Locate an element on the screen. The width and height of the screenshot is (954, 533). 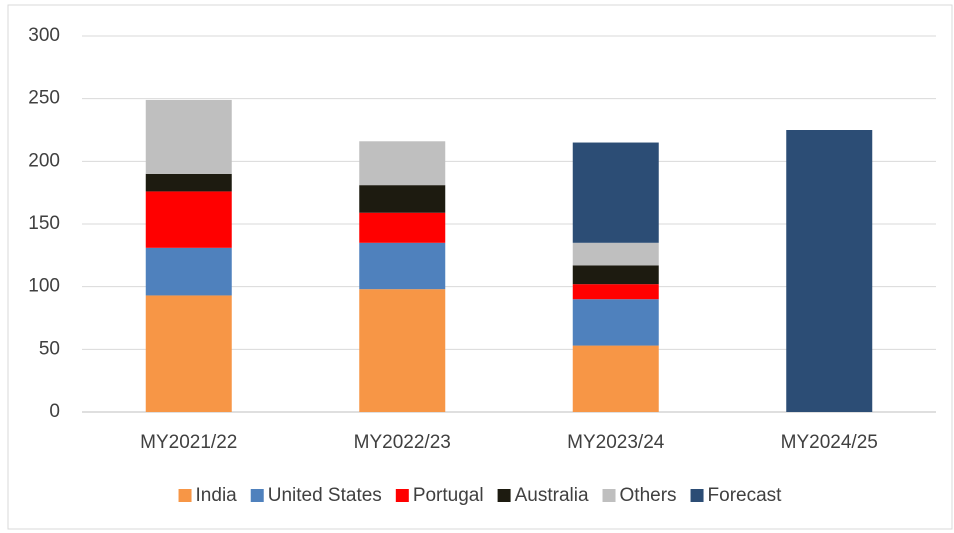
legend-label: Forecast is located at coordinates (745, 495).